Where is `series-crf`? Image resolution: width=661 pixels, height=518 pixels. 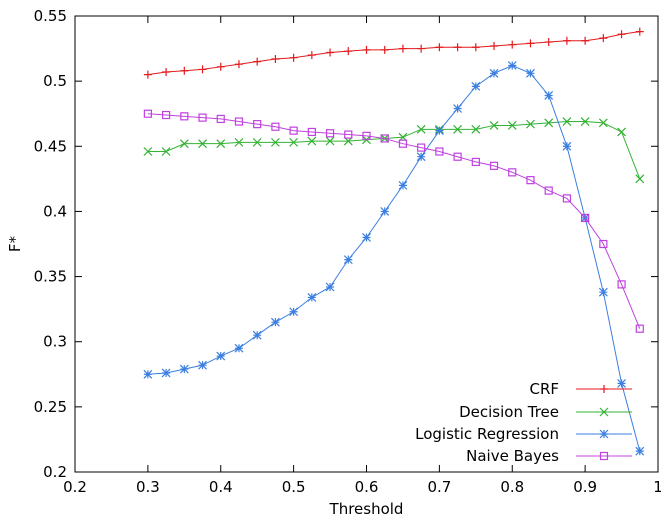 series-crf is located at coordinates (393, 53).